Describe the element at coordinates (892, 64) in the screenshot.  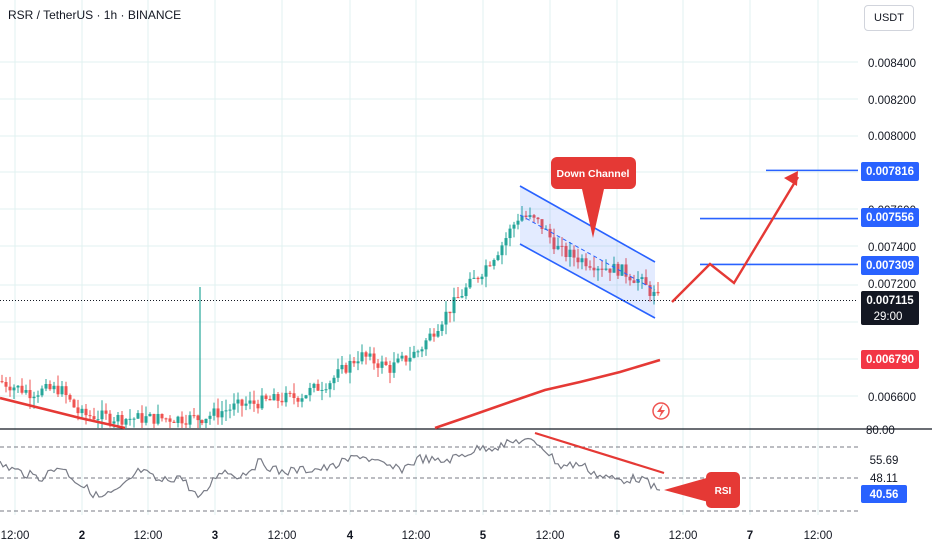
I see `price-tick-label: 0.008400` at that location.